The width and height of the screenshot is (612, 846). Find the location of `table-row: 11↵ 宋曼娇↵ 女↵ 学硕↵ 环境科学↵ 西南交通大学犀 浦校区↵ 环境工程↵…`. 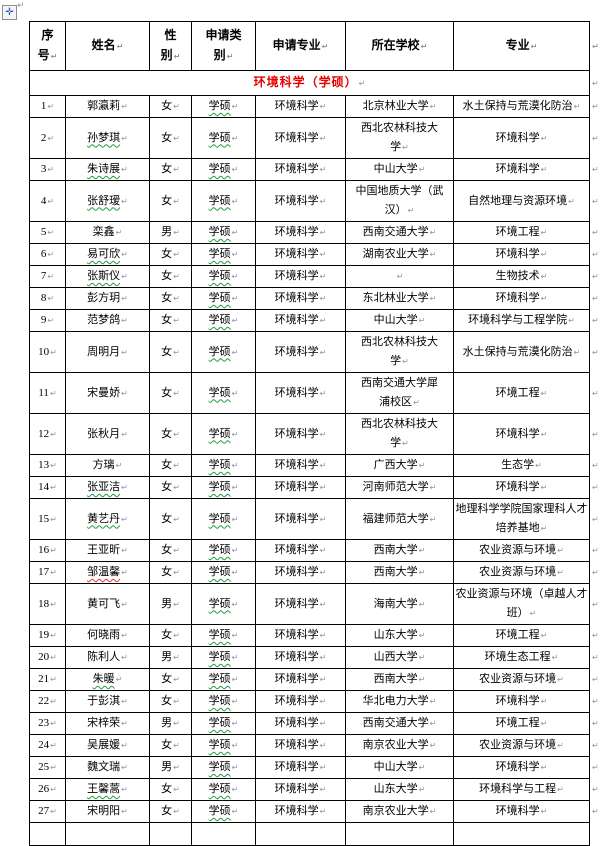

table-row: 11↵ 宋曼娇↵ 女↵ 学硕↵ 环境科学↵ 西南交通大学犀 浦校区↵ 环境工程↵… is located at coordinates (319, 393).